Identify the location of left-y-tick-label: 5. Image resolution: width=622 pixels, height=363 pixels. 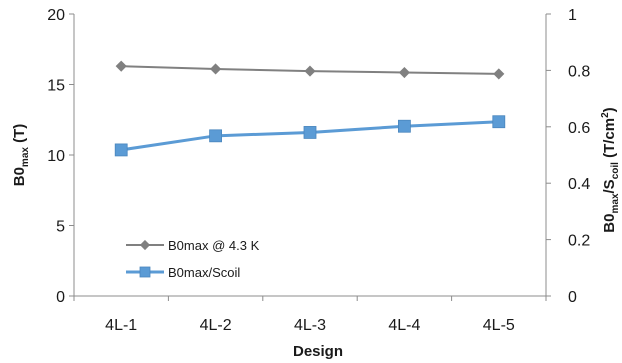
(60, 227).